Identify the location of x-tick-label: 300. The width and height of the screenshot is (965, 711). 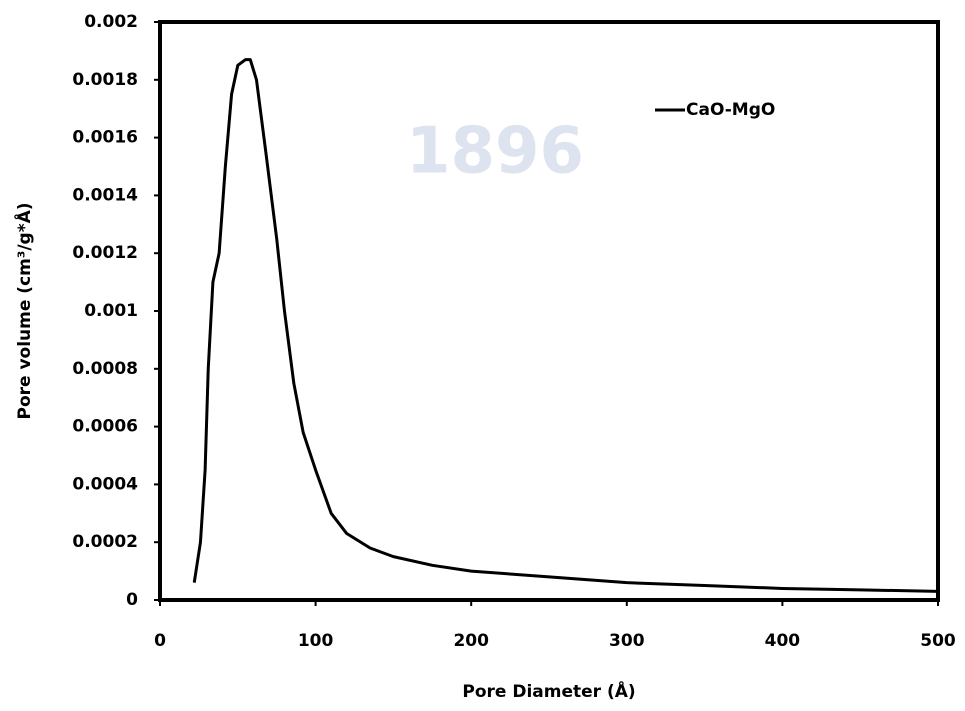
(627, 641).